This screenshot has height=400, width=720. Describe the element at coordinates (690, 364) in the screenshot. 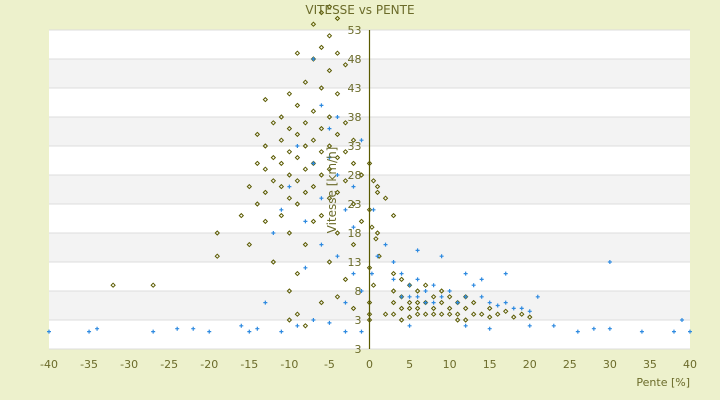

I see `x-tick-label: 40` at that location.